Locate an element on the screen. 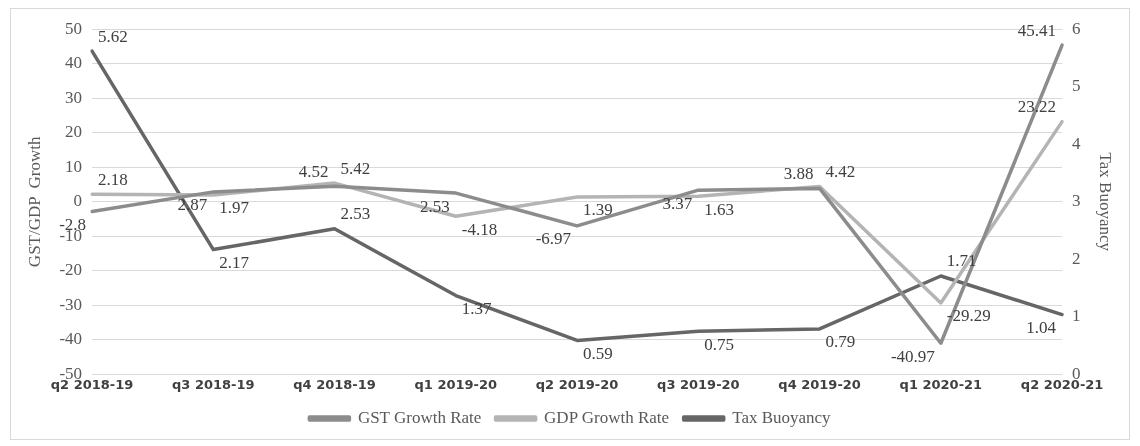 The image size is (1140, 446). data-label: 2.18 is located at coordinates (113, 179).